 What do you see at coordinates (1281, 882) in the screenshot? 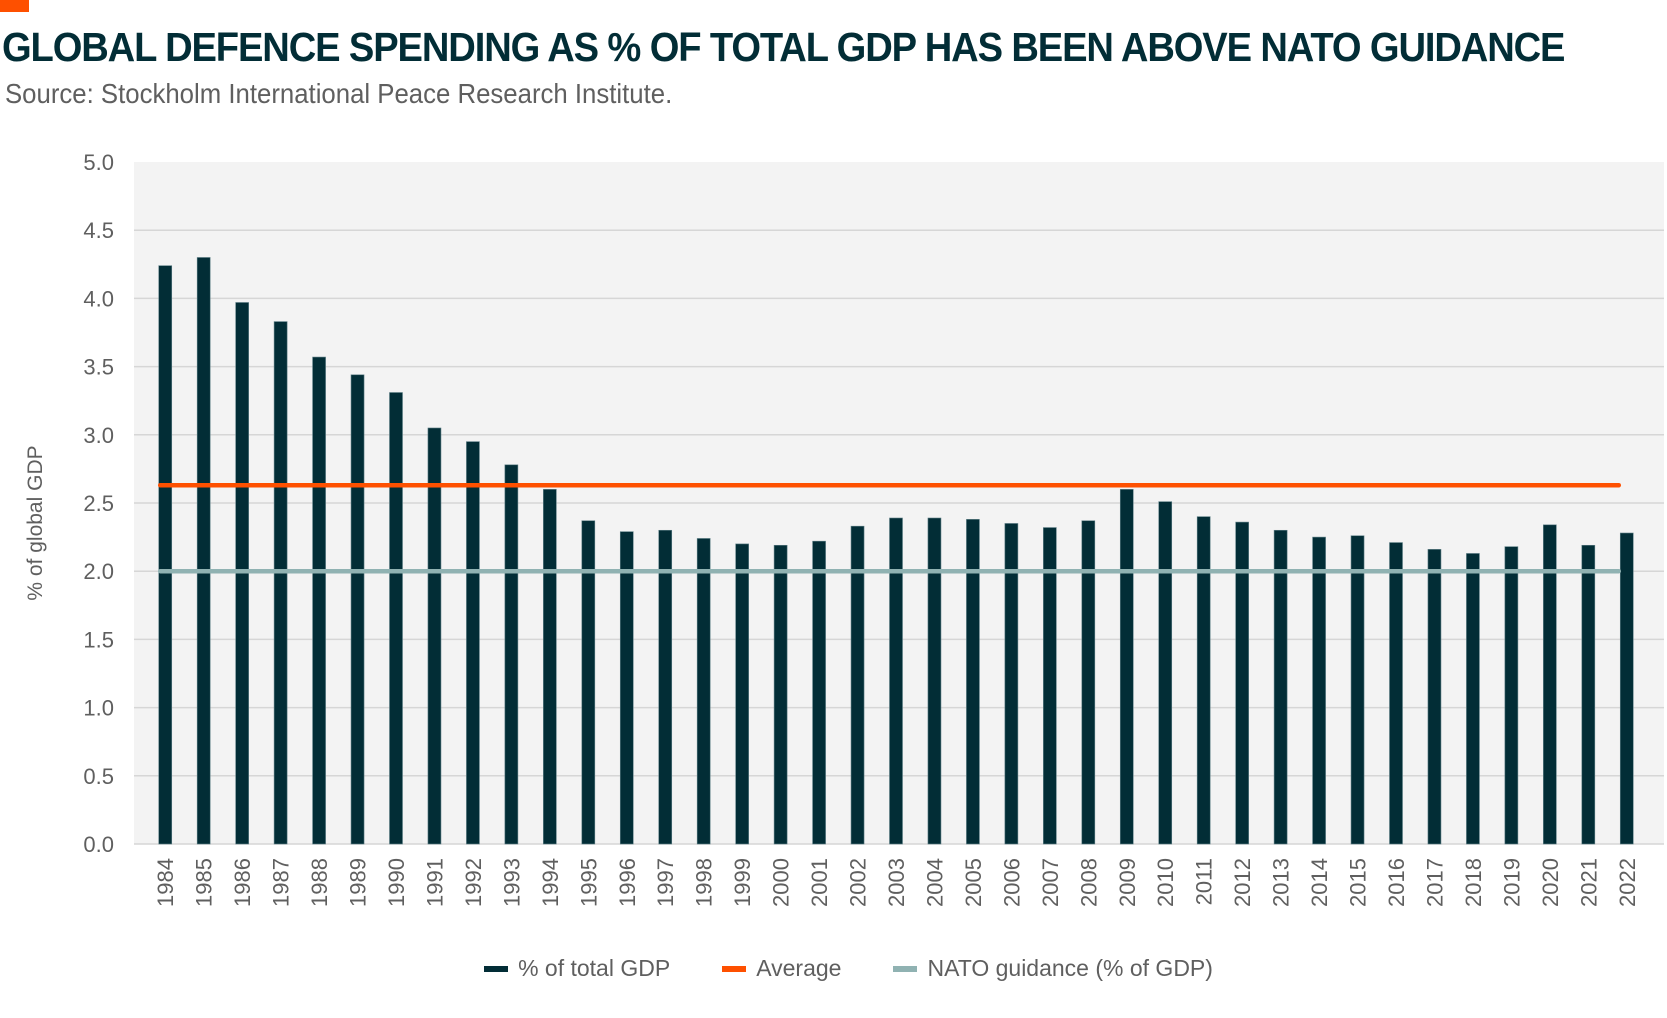
I see `x-tick-label: 2013` at bounding box center [1281, 882].